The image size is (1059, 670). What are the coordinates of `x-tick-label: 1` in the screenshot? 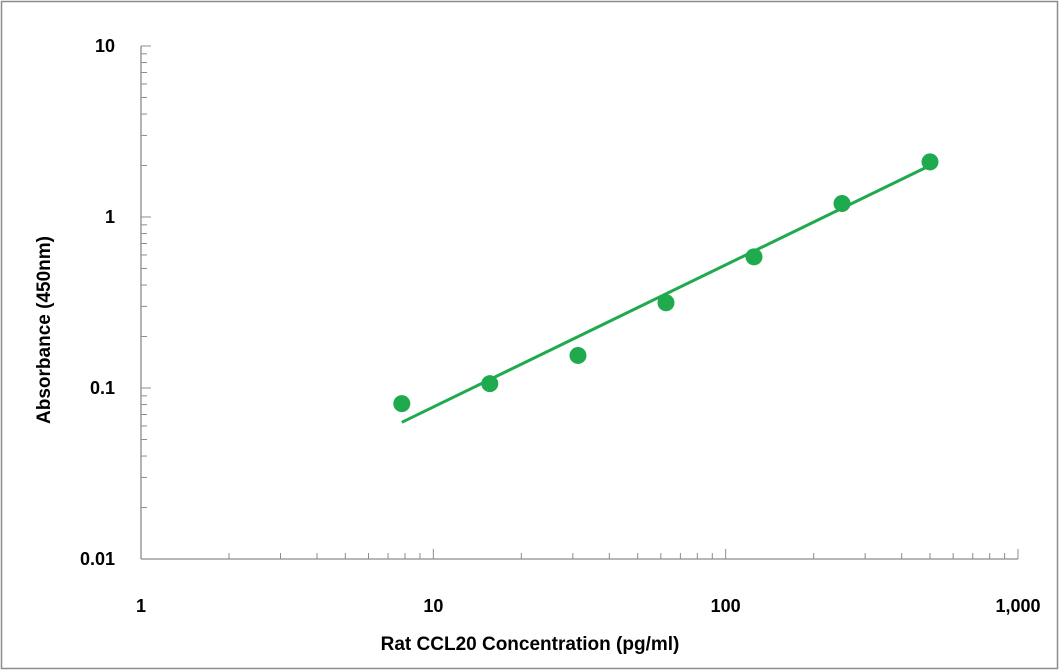 It's located at (141, 606).